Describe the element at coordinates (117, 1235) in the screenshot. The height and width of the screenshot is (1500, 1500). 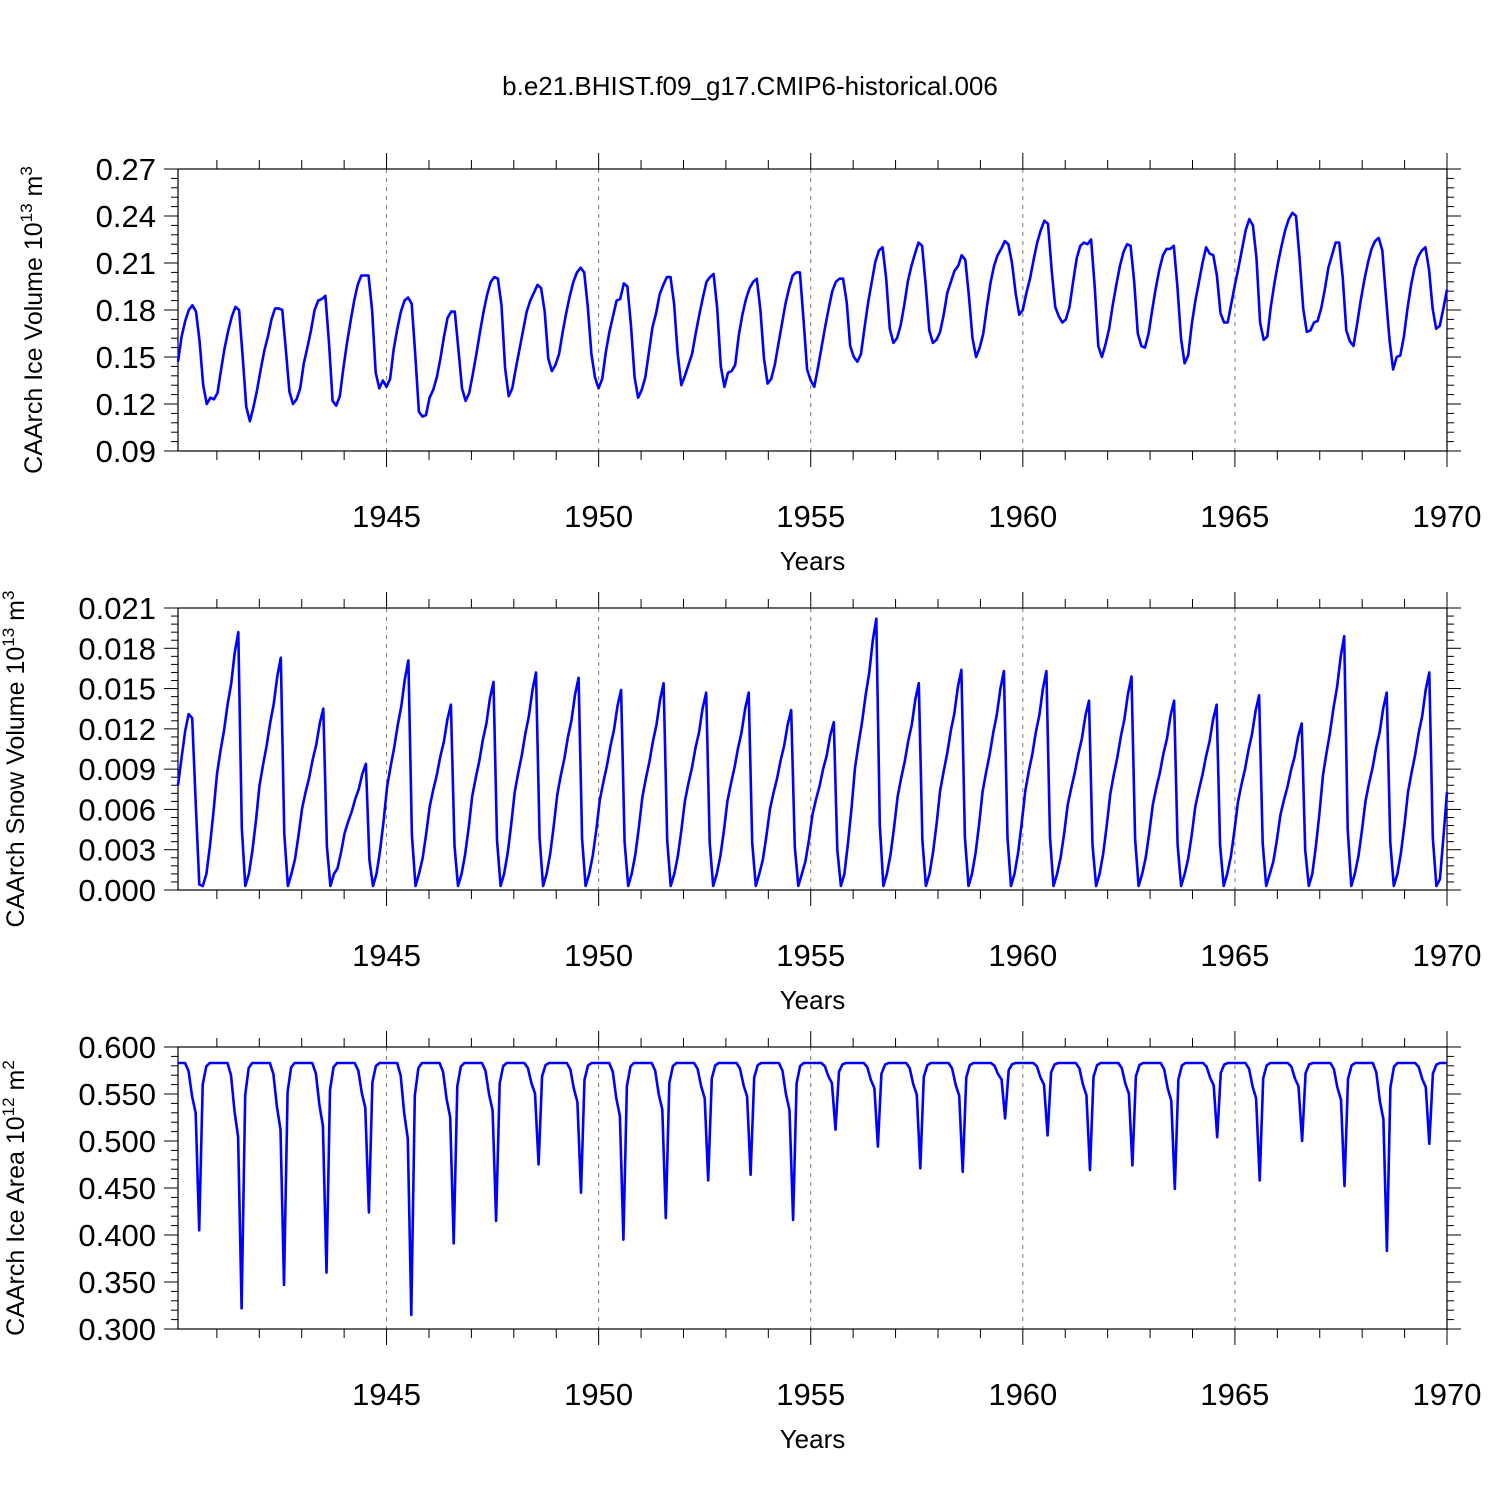
I see `y-tick-label: 0.400` at that location.